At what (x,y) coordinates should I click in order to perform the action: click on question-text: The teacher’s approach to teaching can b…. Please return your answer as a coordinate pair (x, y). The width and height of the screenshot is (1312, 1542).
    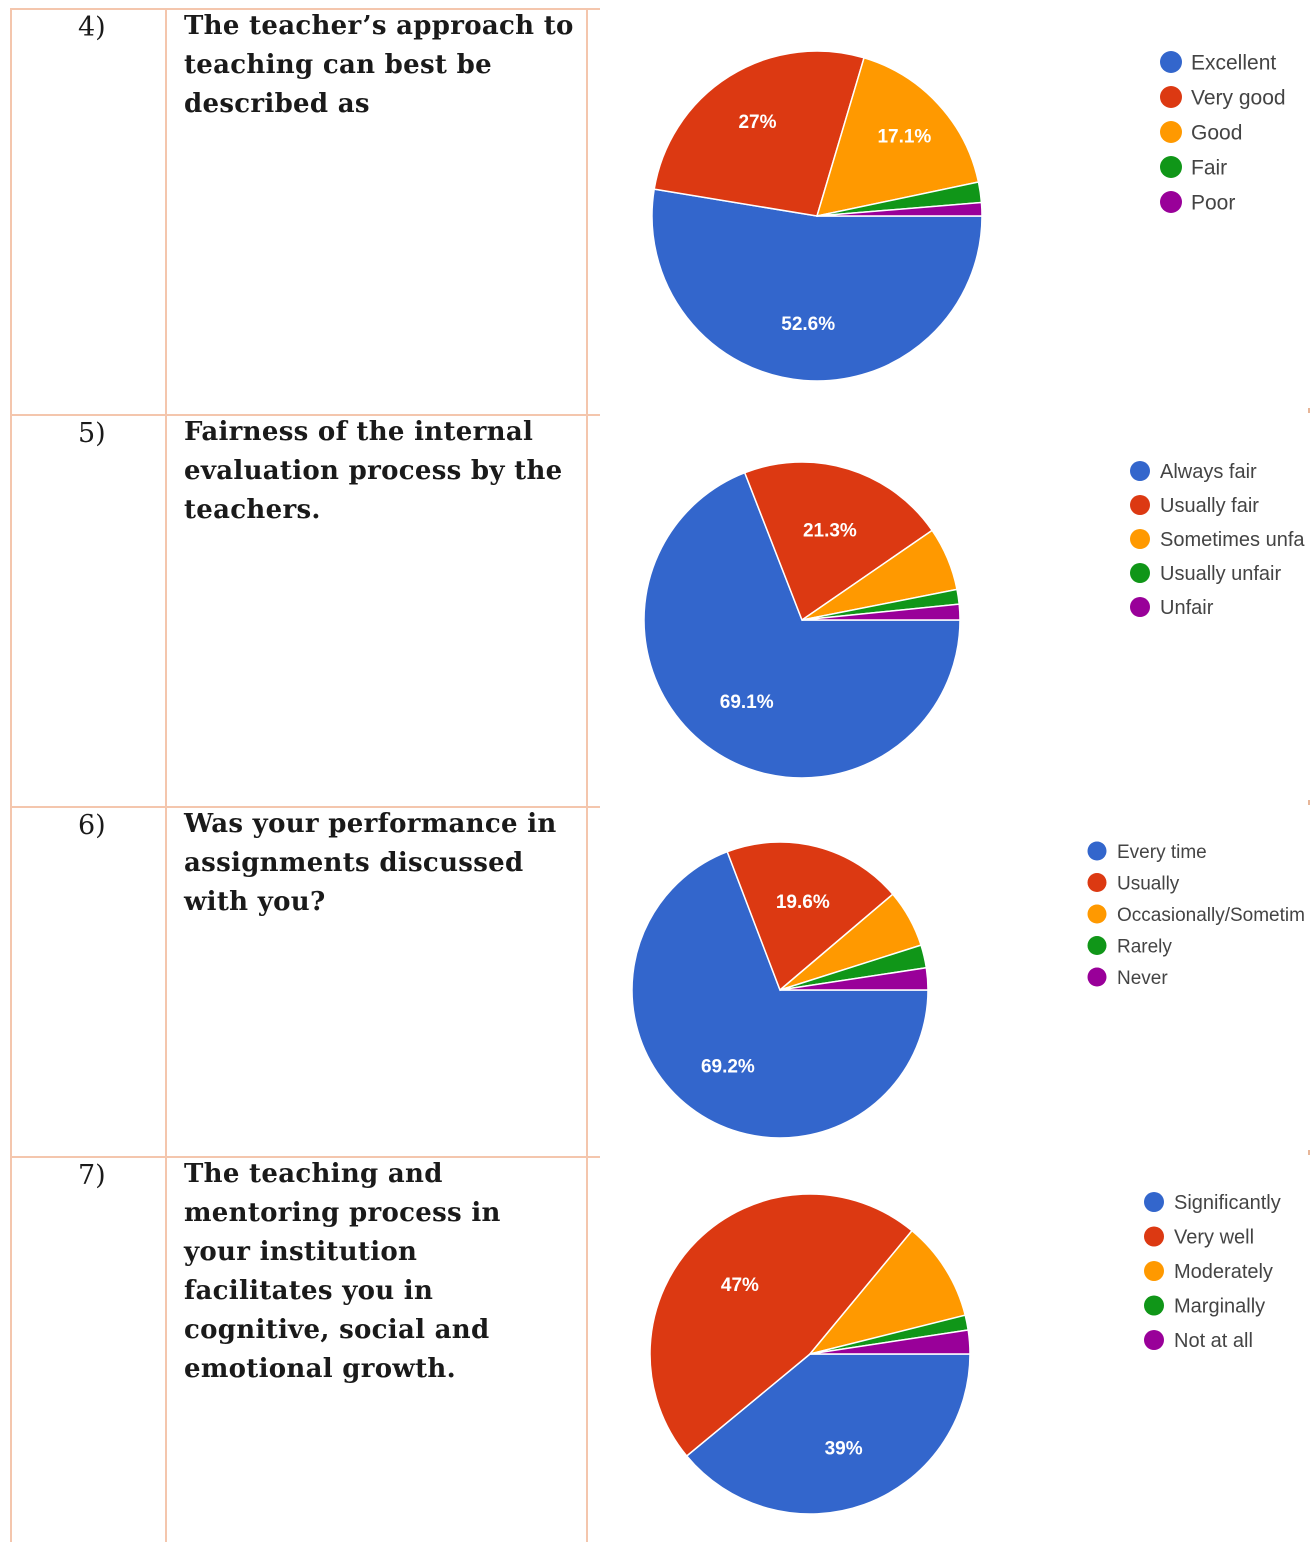
    Looking at the image, I should click on (379, 65).